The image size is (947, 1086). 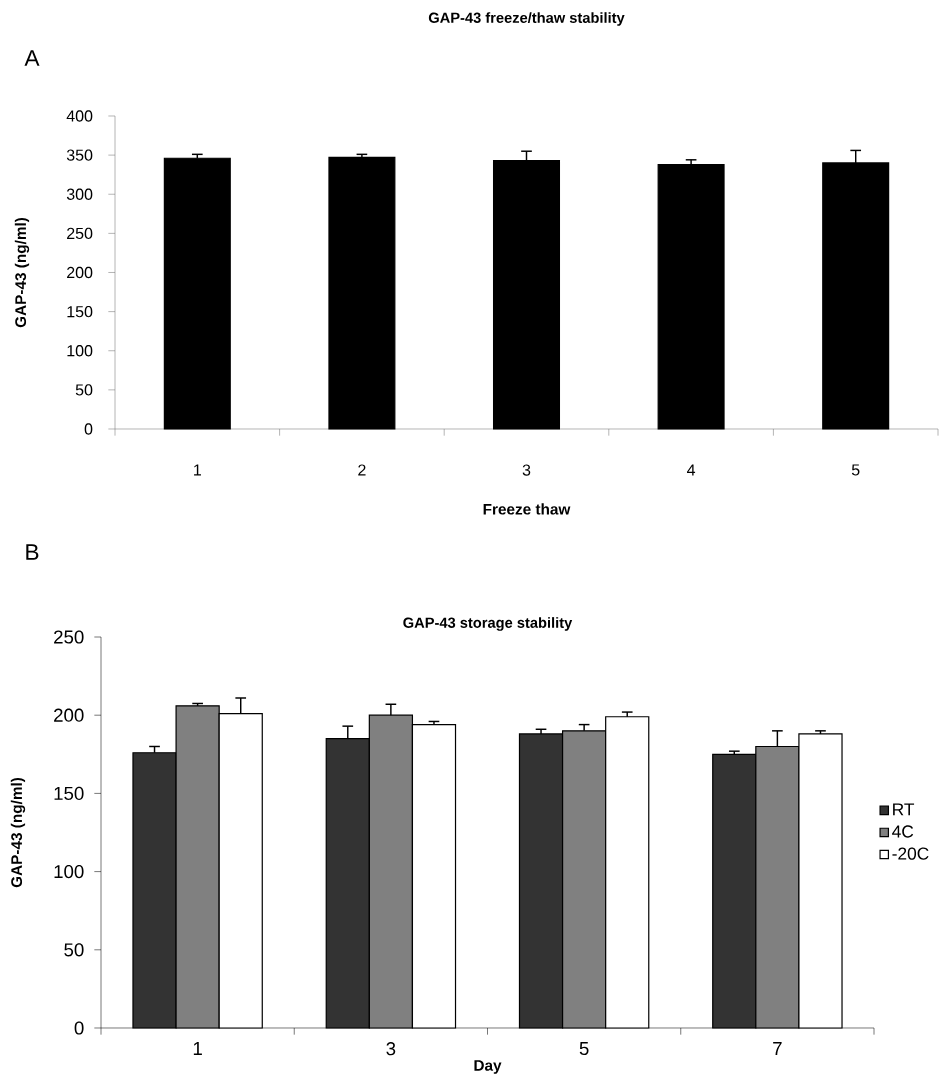 What do you see at coordinates (777, 1048) in the screenshot?
I see `x-tick-label: 7` at bounding box center [777, 1048].